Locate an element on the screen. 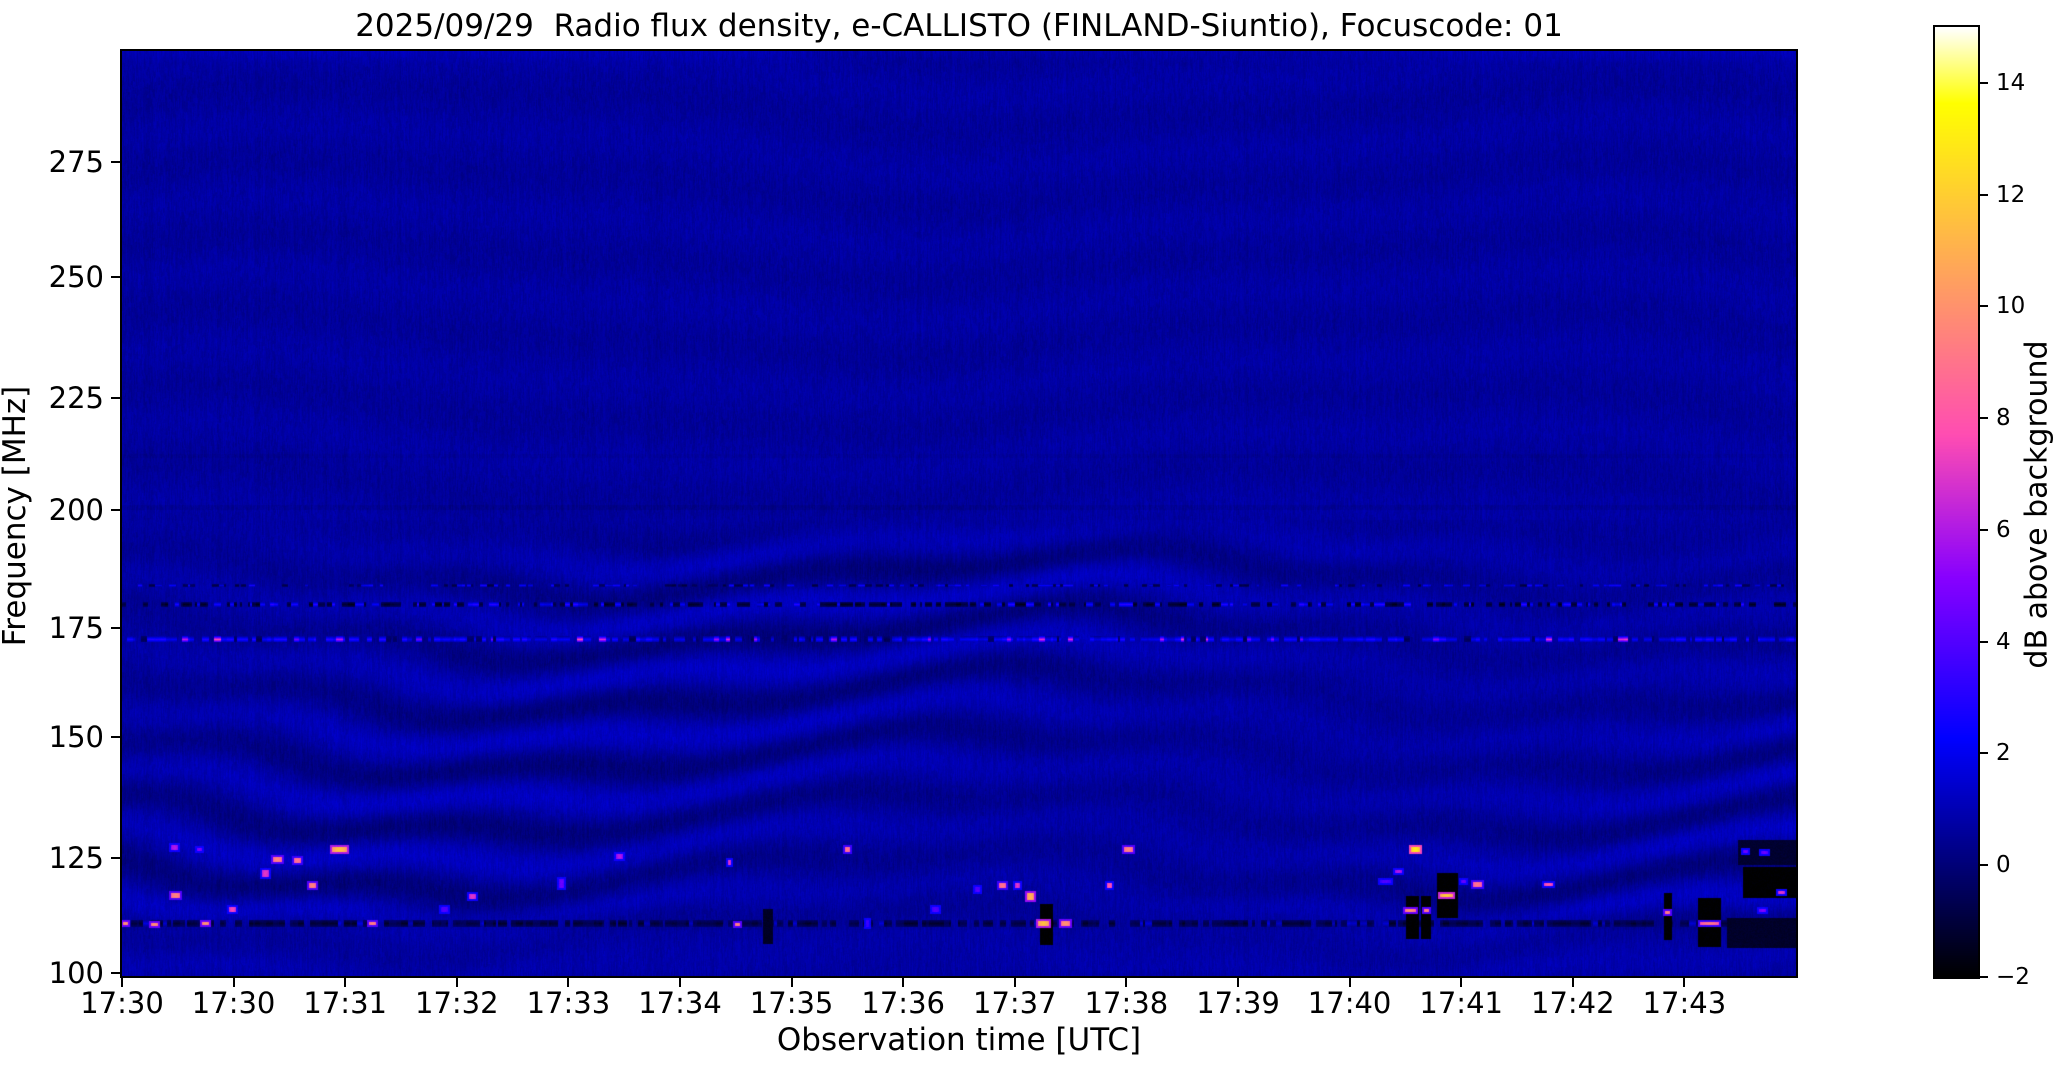 The image size is (2066, 1067). x-tick-label: 17:38 is located at coordinates (1126, 1003).